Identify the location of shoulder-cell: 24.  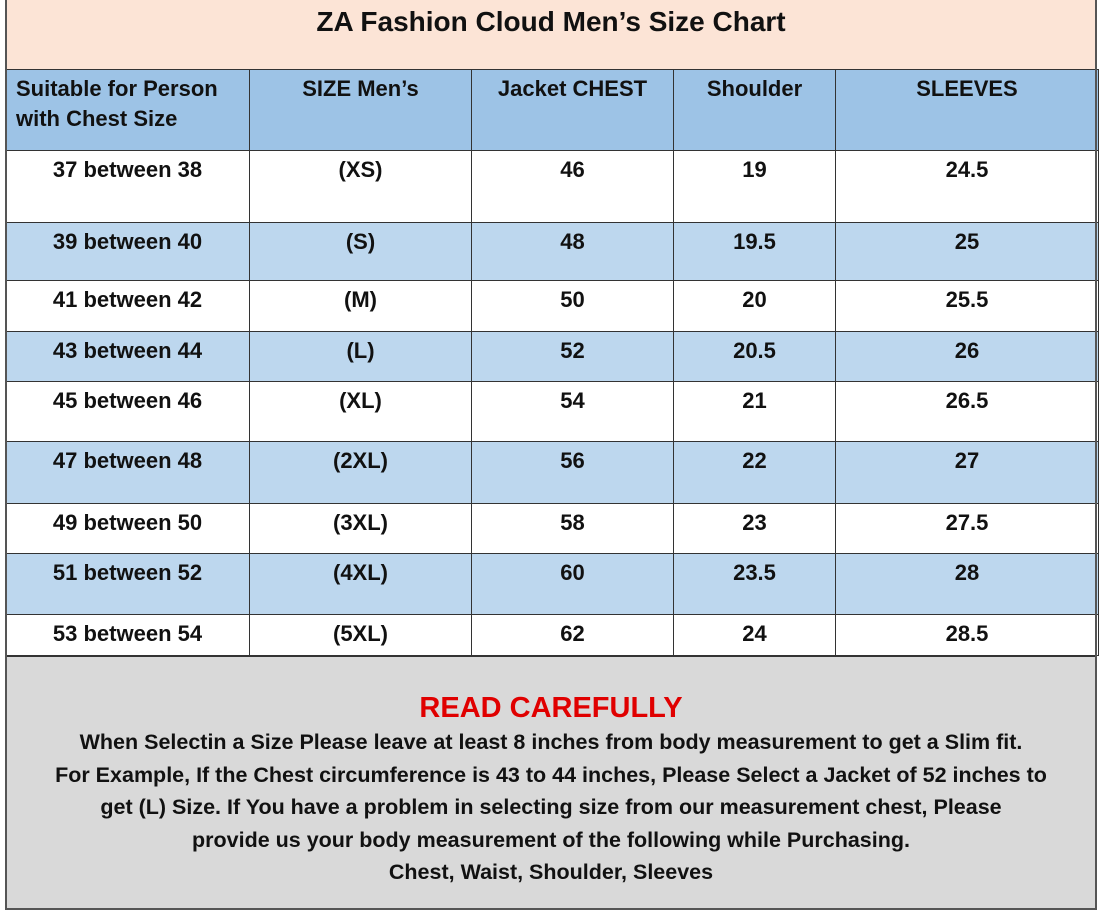
(754, 635).